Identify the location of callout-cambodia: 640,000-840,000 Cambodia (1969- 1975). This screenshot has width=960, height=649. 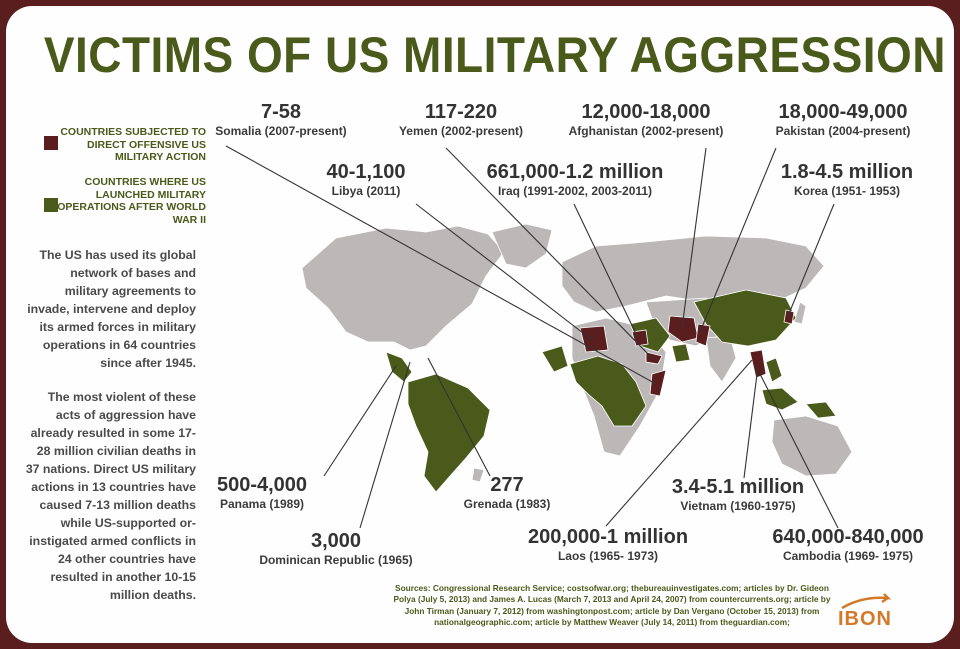
(848, 545).